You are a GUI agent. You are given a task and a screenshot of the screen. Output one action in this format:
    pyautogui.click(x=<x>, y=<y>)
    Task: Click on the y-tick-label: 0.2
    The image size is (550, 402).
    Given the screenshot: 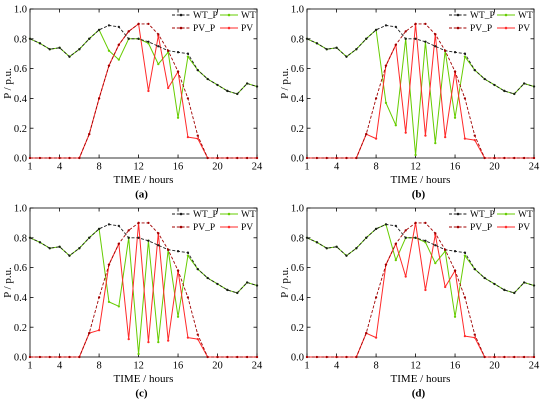 What is the action you would take?
    pyautogui.click(x=20, y=129)
    